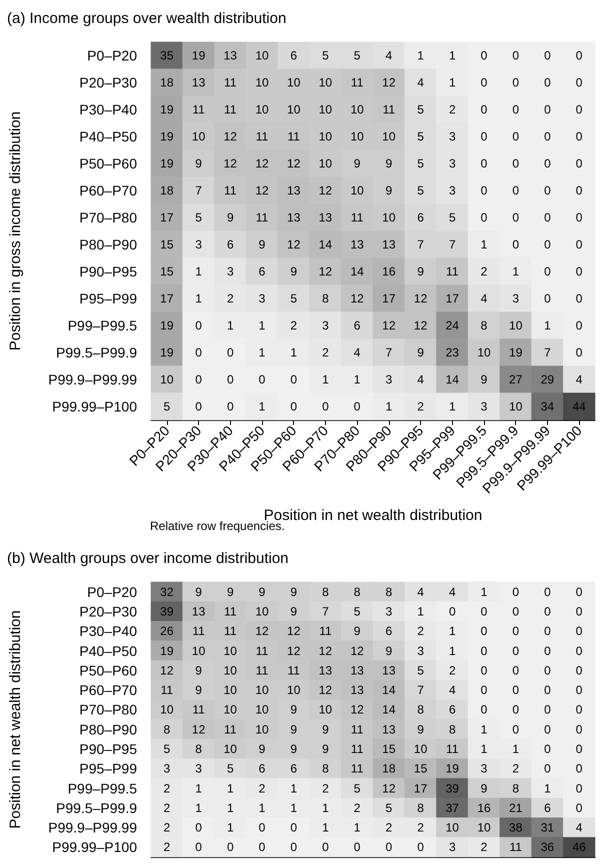 The image size is (600, 865). Describe the element at coordinates (97, 808) in the screenshot. I see `y-tick-label: P99.5–P99.9` at that location.